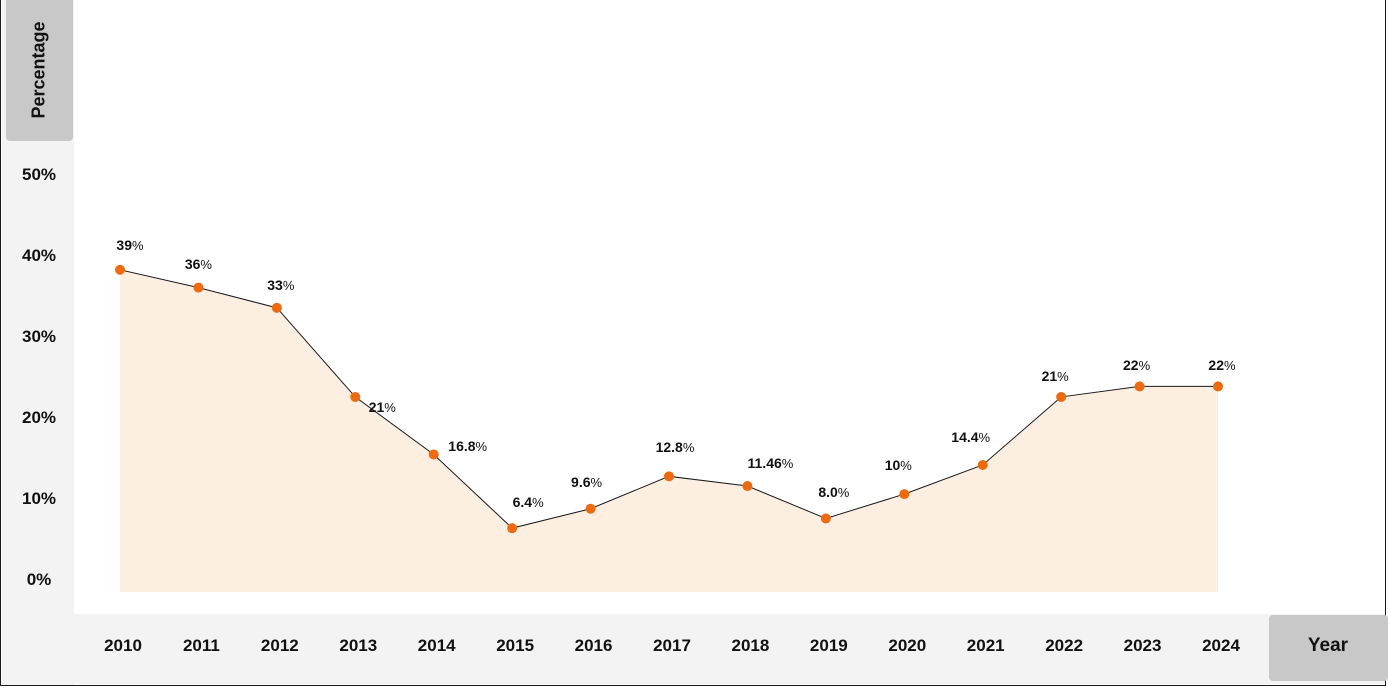  I want to click on x-tick-label: 2011, so click(201, 645).